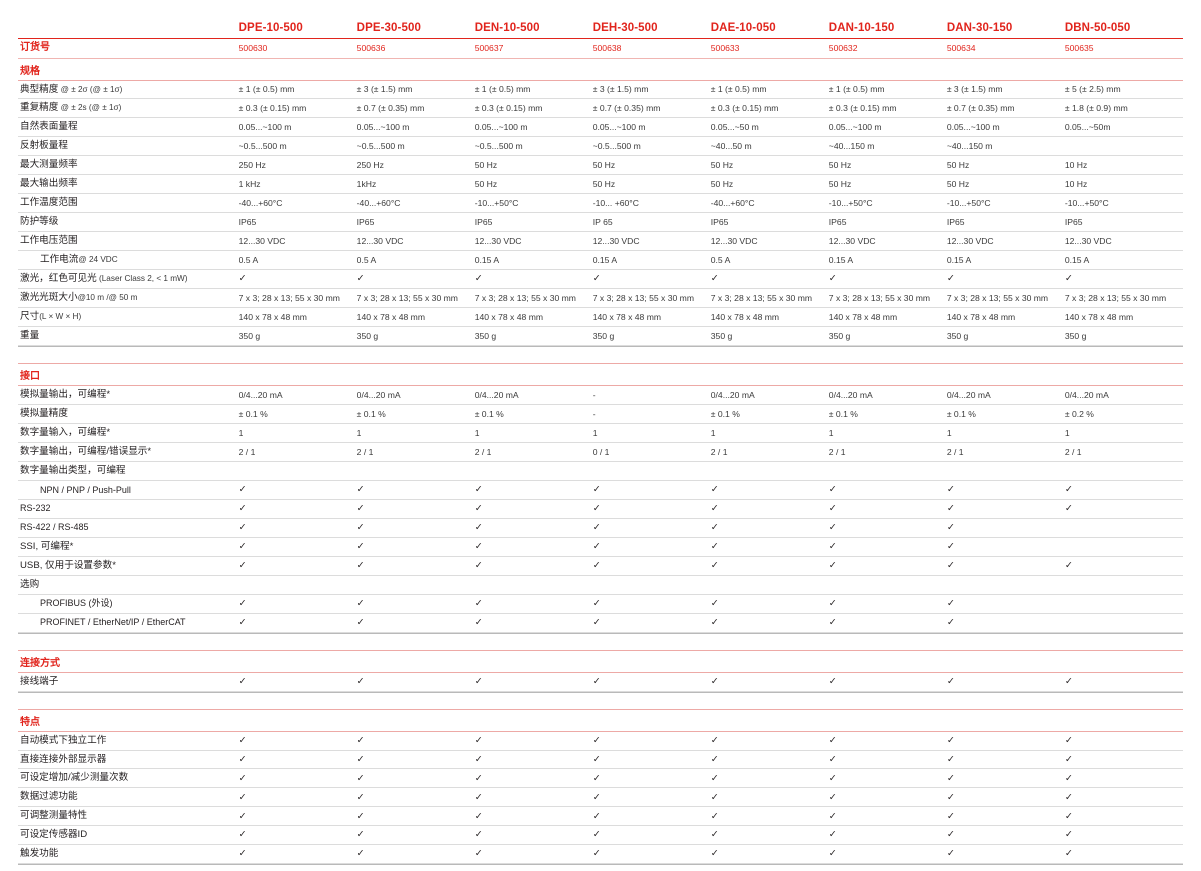 This screenshot has width=1201, height=871. What do you see at coordinates (128, 835) in the screenshot?
I see `row-label: 可设定传感器ID` at bounding box center [128, 835].